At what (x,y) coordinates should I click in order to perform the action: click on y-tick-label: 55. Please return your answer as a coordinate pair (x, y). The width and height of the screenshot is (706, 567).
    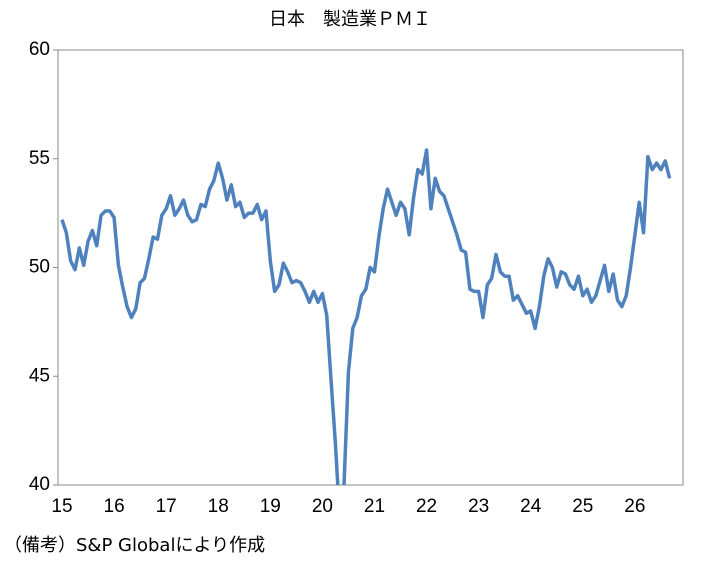
    Looking at the image, I should click on (39, 158).